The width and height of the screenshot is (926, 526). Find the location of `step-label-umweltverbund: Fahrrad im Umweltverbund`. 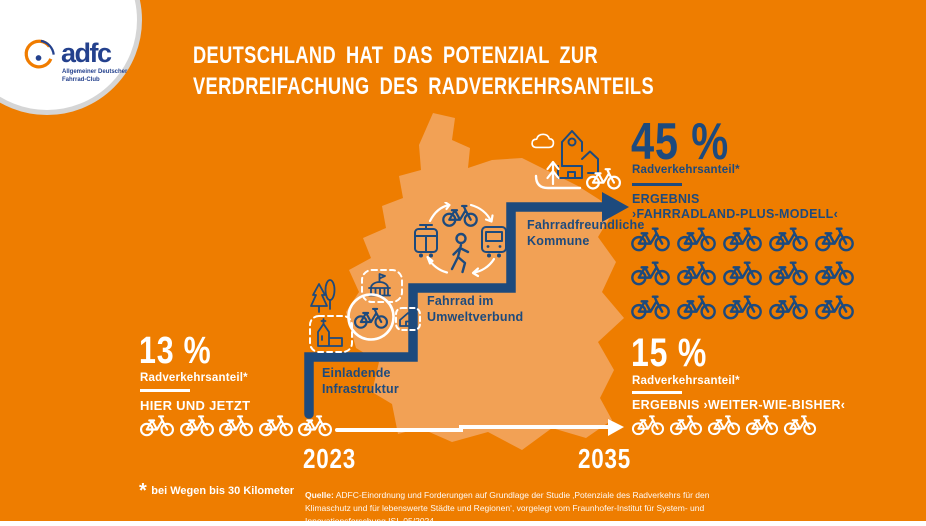

step-label-umweltverbund: Fahrrad im Umweltverbund is located at coordinates (475, 309).